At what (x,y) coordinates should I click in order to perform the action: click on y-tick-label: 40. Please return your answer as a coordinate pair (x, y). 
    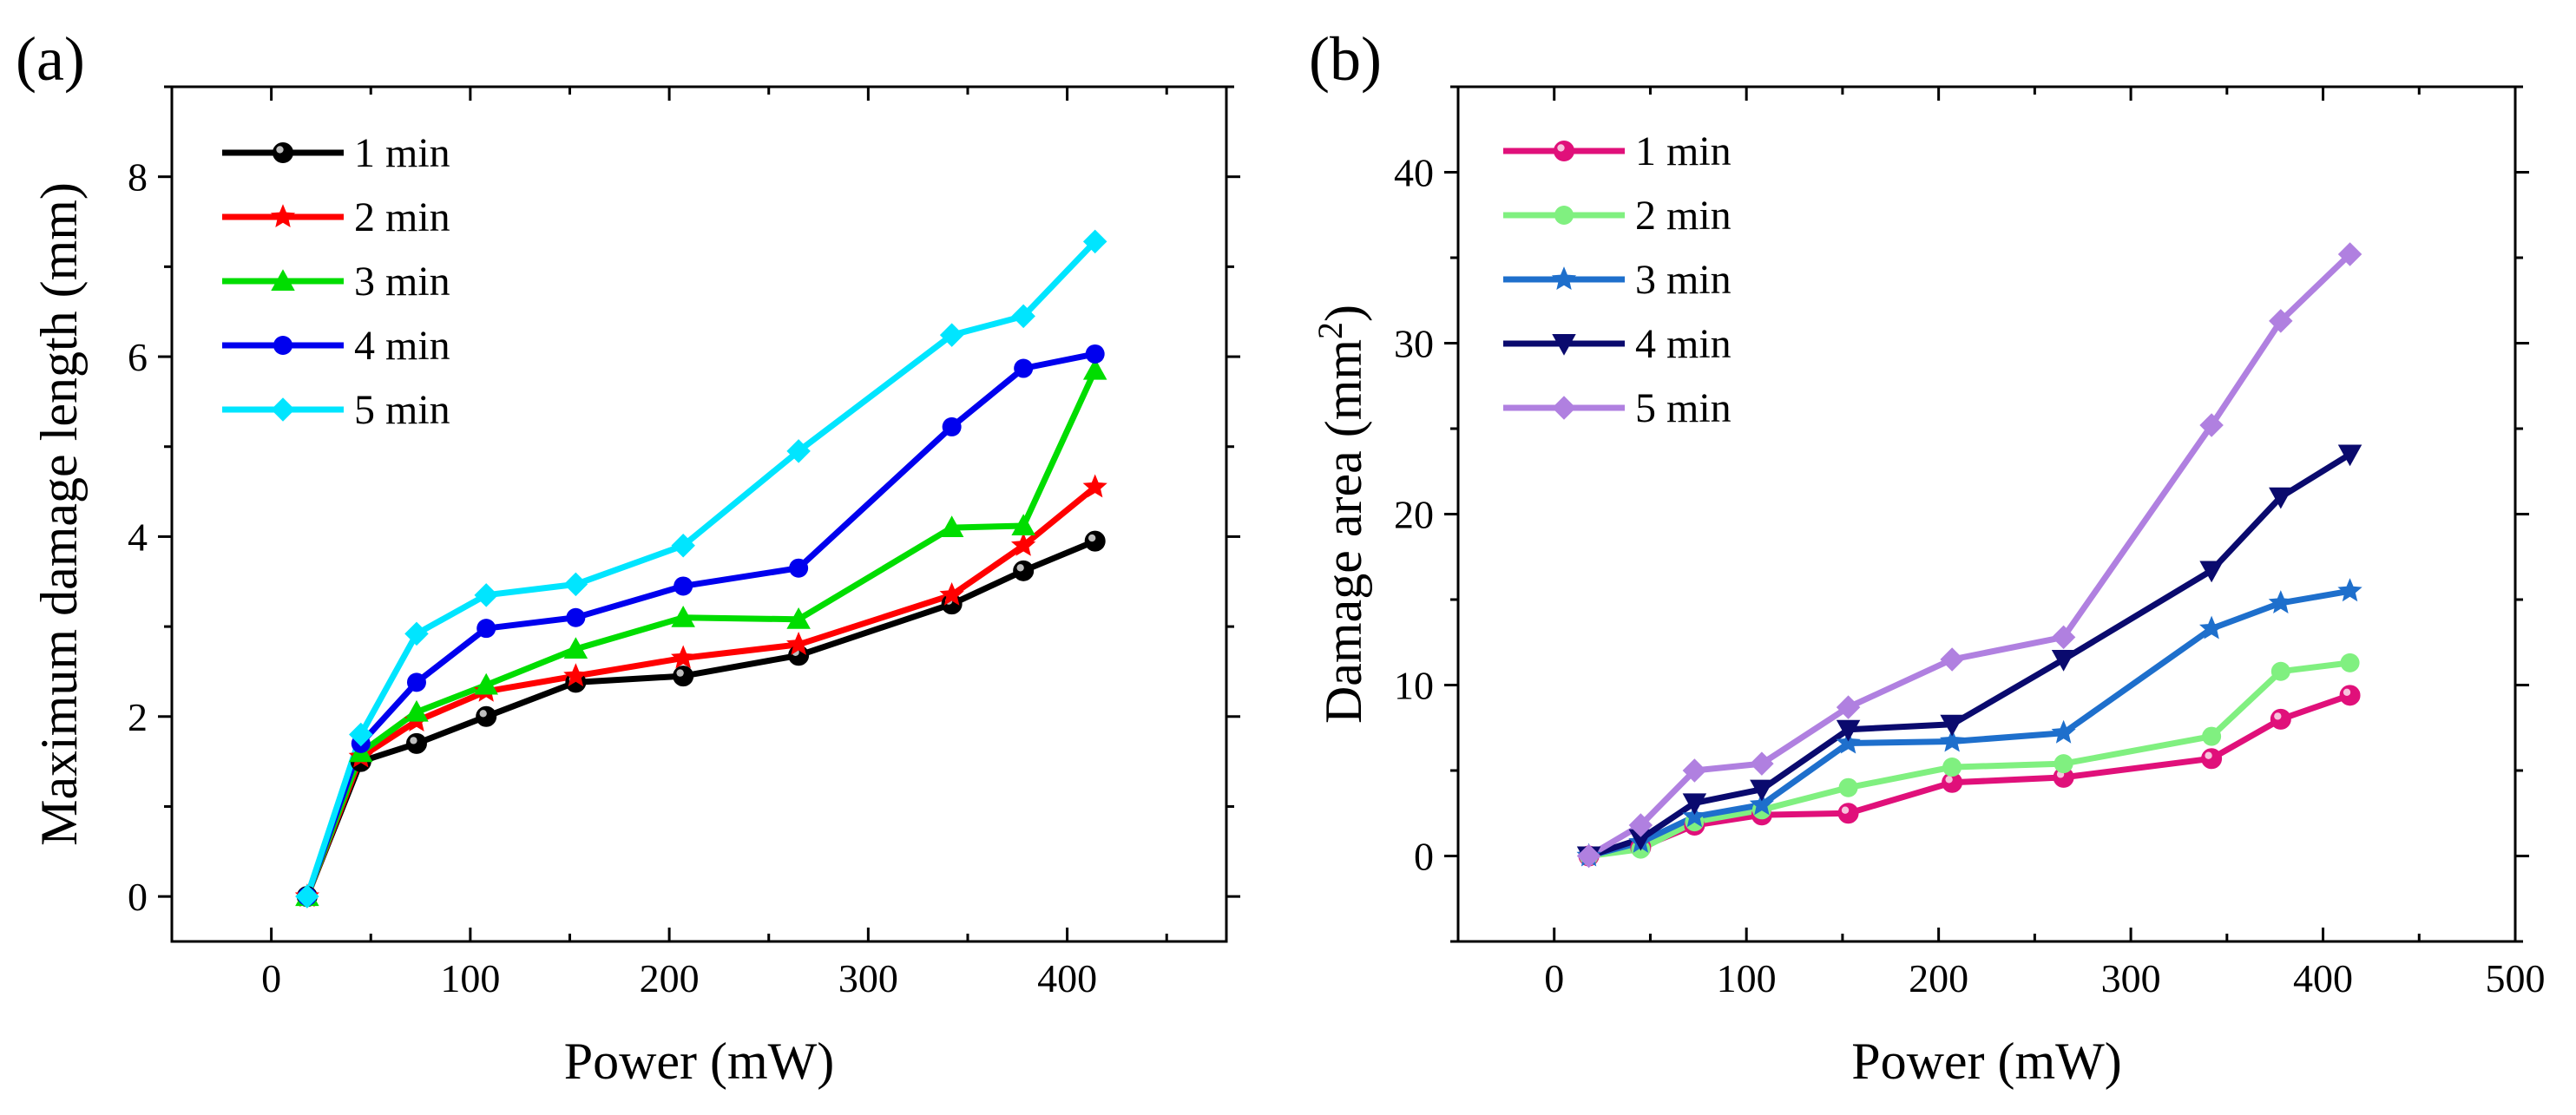
    Looking at the image, I should click on (1414, 173).